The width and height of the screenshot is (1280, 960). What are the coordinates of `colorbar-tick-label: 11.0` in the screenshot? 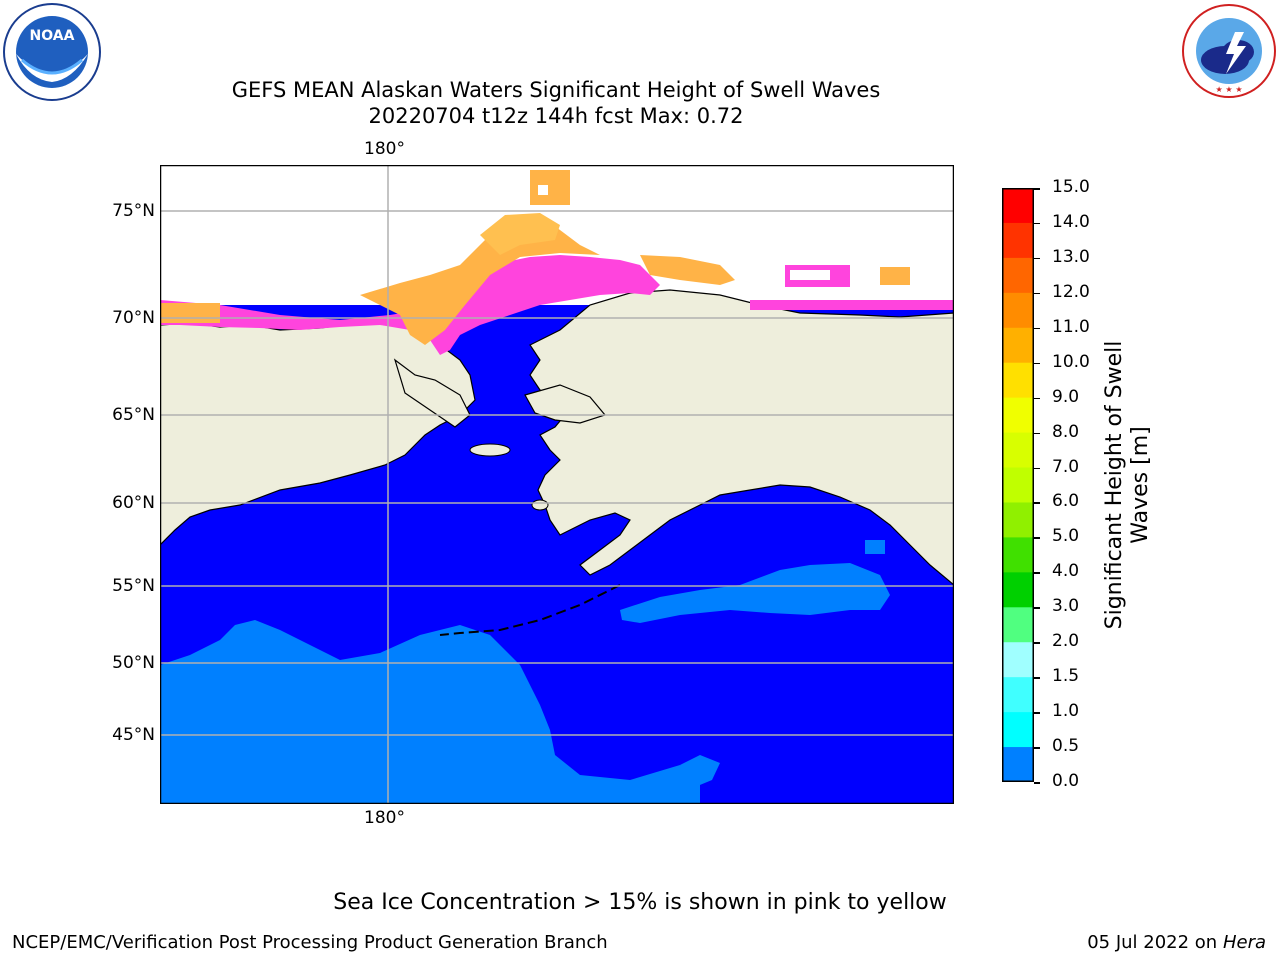 It's located at (1071, 326).